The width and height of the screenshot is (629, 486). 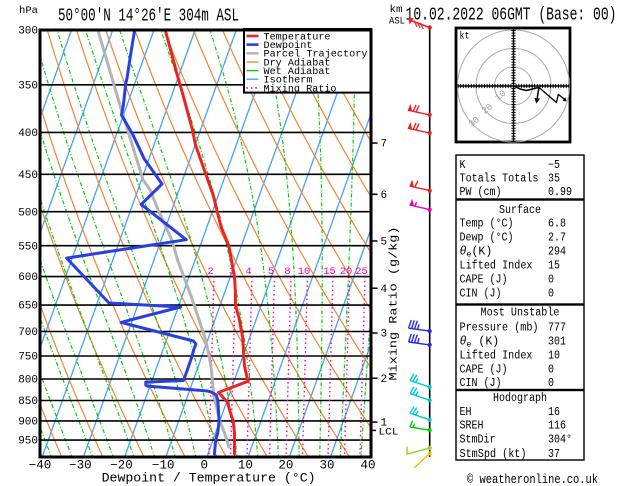 What do you see at coordinates (297, 37) in the screenshot?
I see `svg-text: Temperature` at bounding box center [297, 37].